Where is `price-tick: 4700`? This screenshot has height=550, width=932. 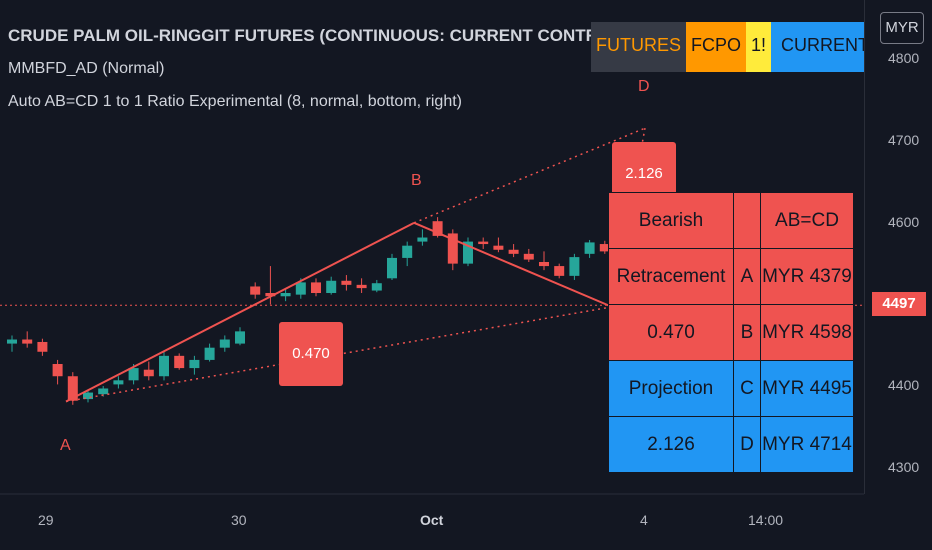 price-tick: 4700 is located at coordinates (904, 140).